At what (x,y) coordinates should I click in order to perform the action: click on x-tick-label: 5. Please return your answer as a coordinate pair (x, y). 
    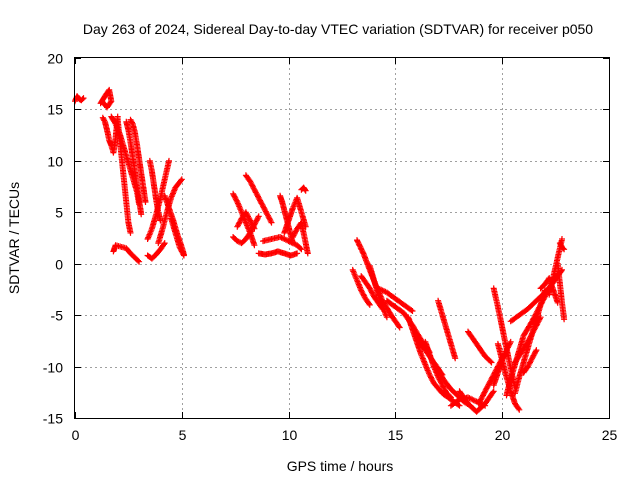
    Looking at the image, I should click on (183, 435).